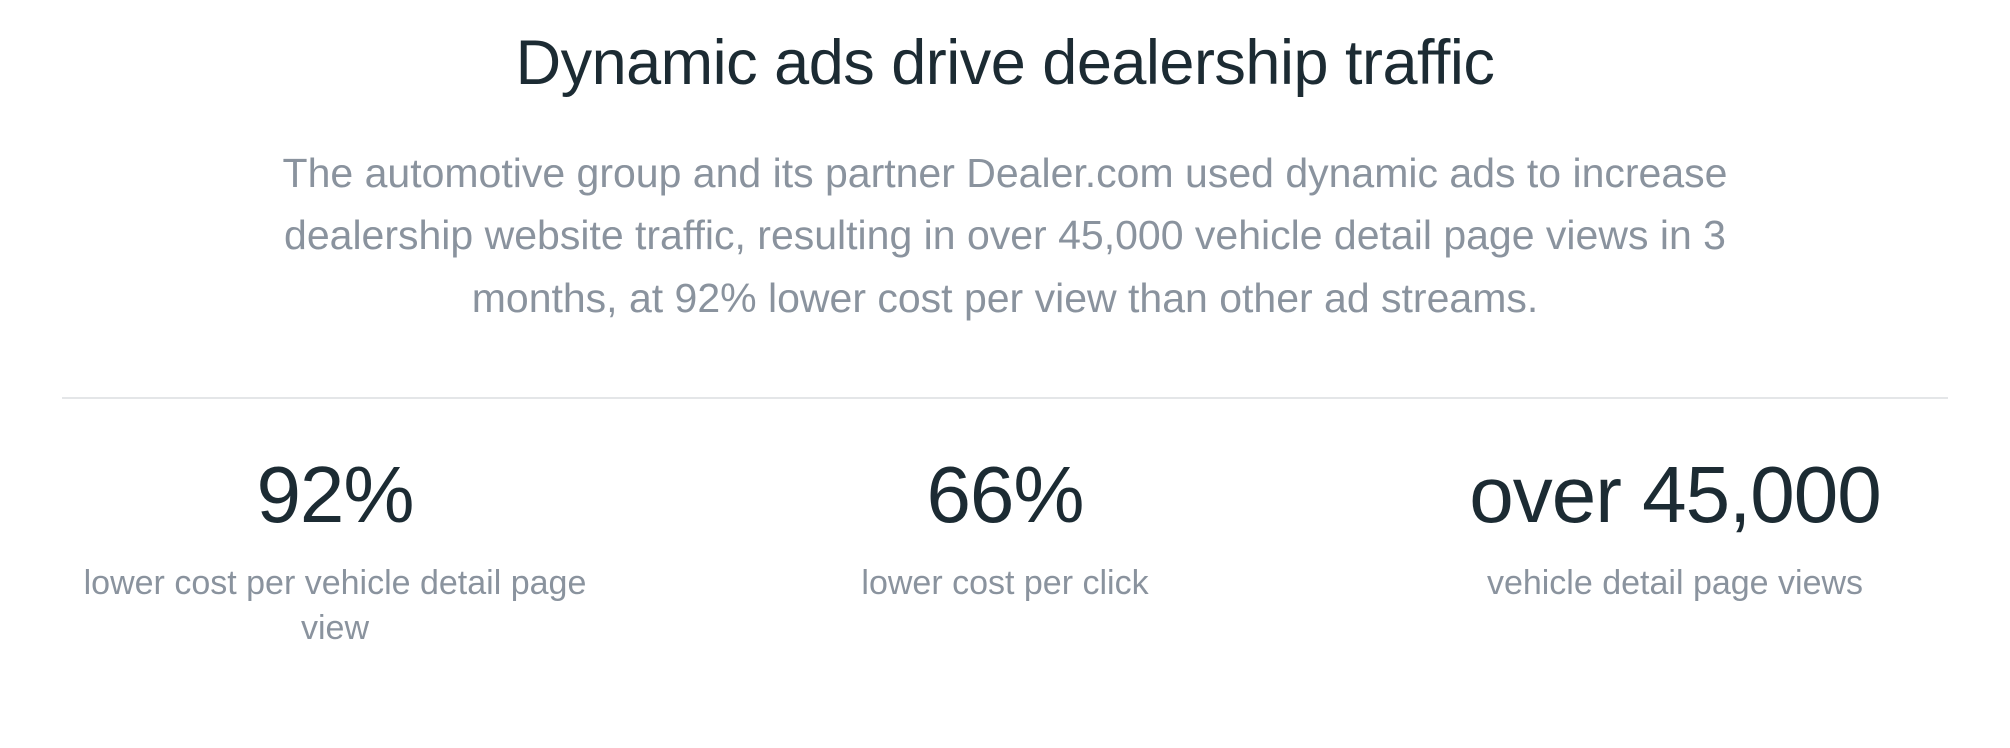 The image size is (2010, 748). I want to click on stat-value: over 45,000, so click(1675, 495).